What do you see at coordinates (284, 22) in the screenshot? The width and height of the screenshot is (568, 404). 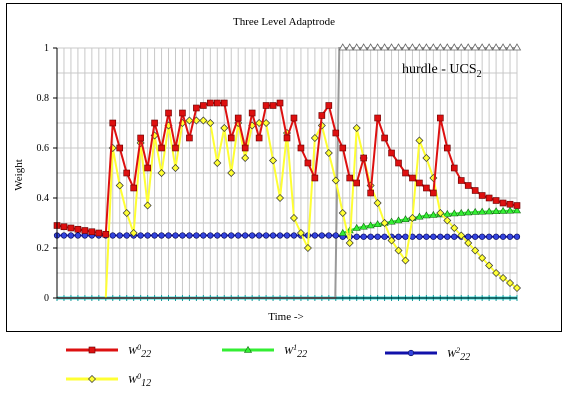 I see `chart-title: Three Level Adaptrode` at bounding box center [284, 22].